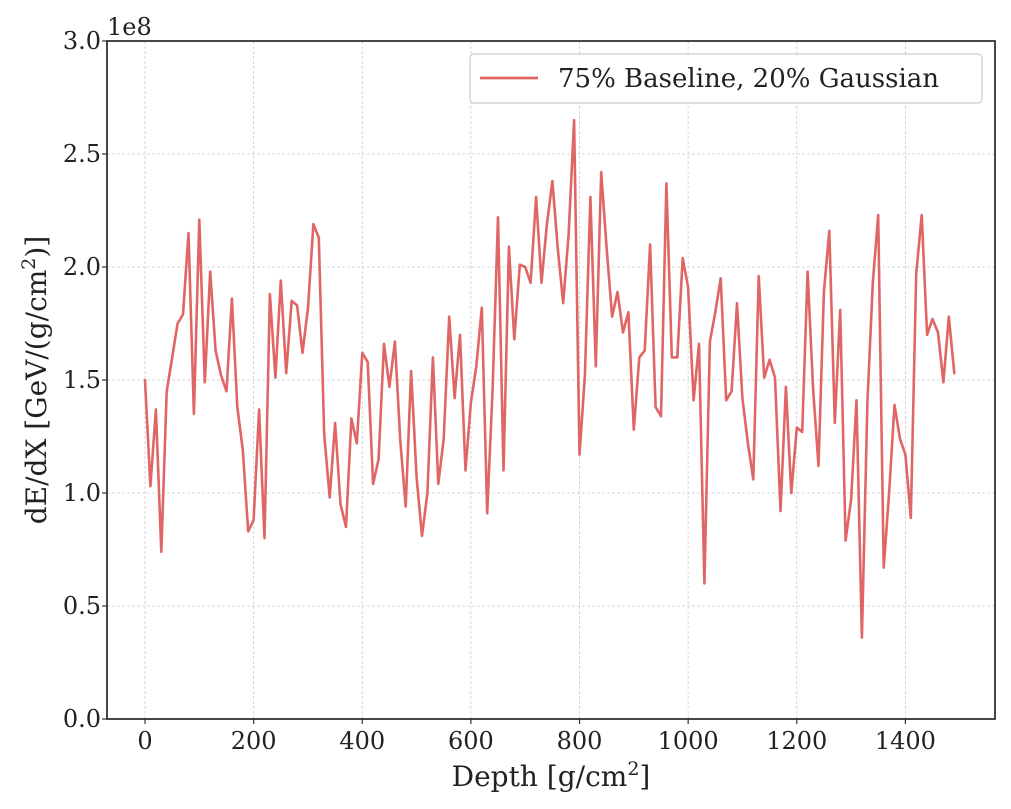 The height and width of the screenshot is (809, 1011). What do you see at coordinates (796, 741) in the screenshot?
I see `x-tick-label: 1200` at bounding box center [796, 741].